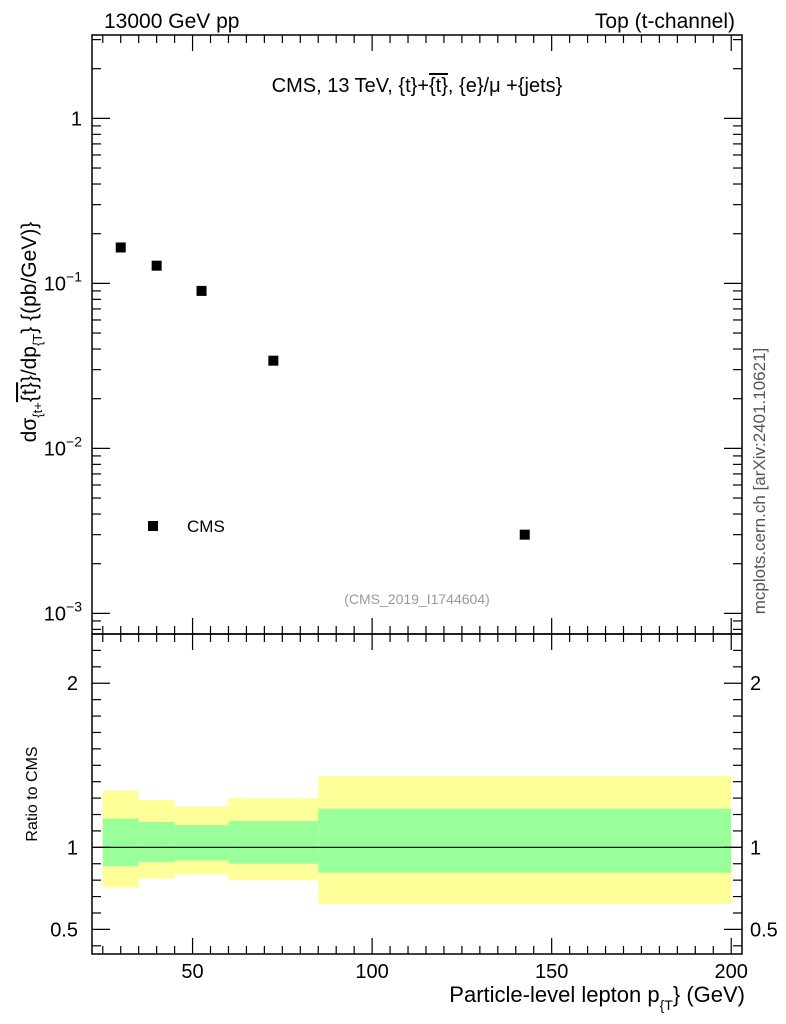 This screenshot has height=1024, width=786. I want to click on plot-title: CMS, 13 TeV, {t}+{t}, {e}/μ +{jets}, so click(417, 86).